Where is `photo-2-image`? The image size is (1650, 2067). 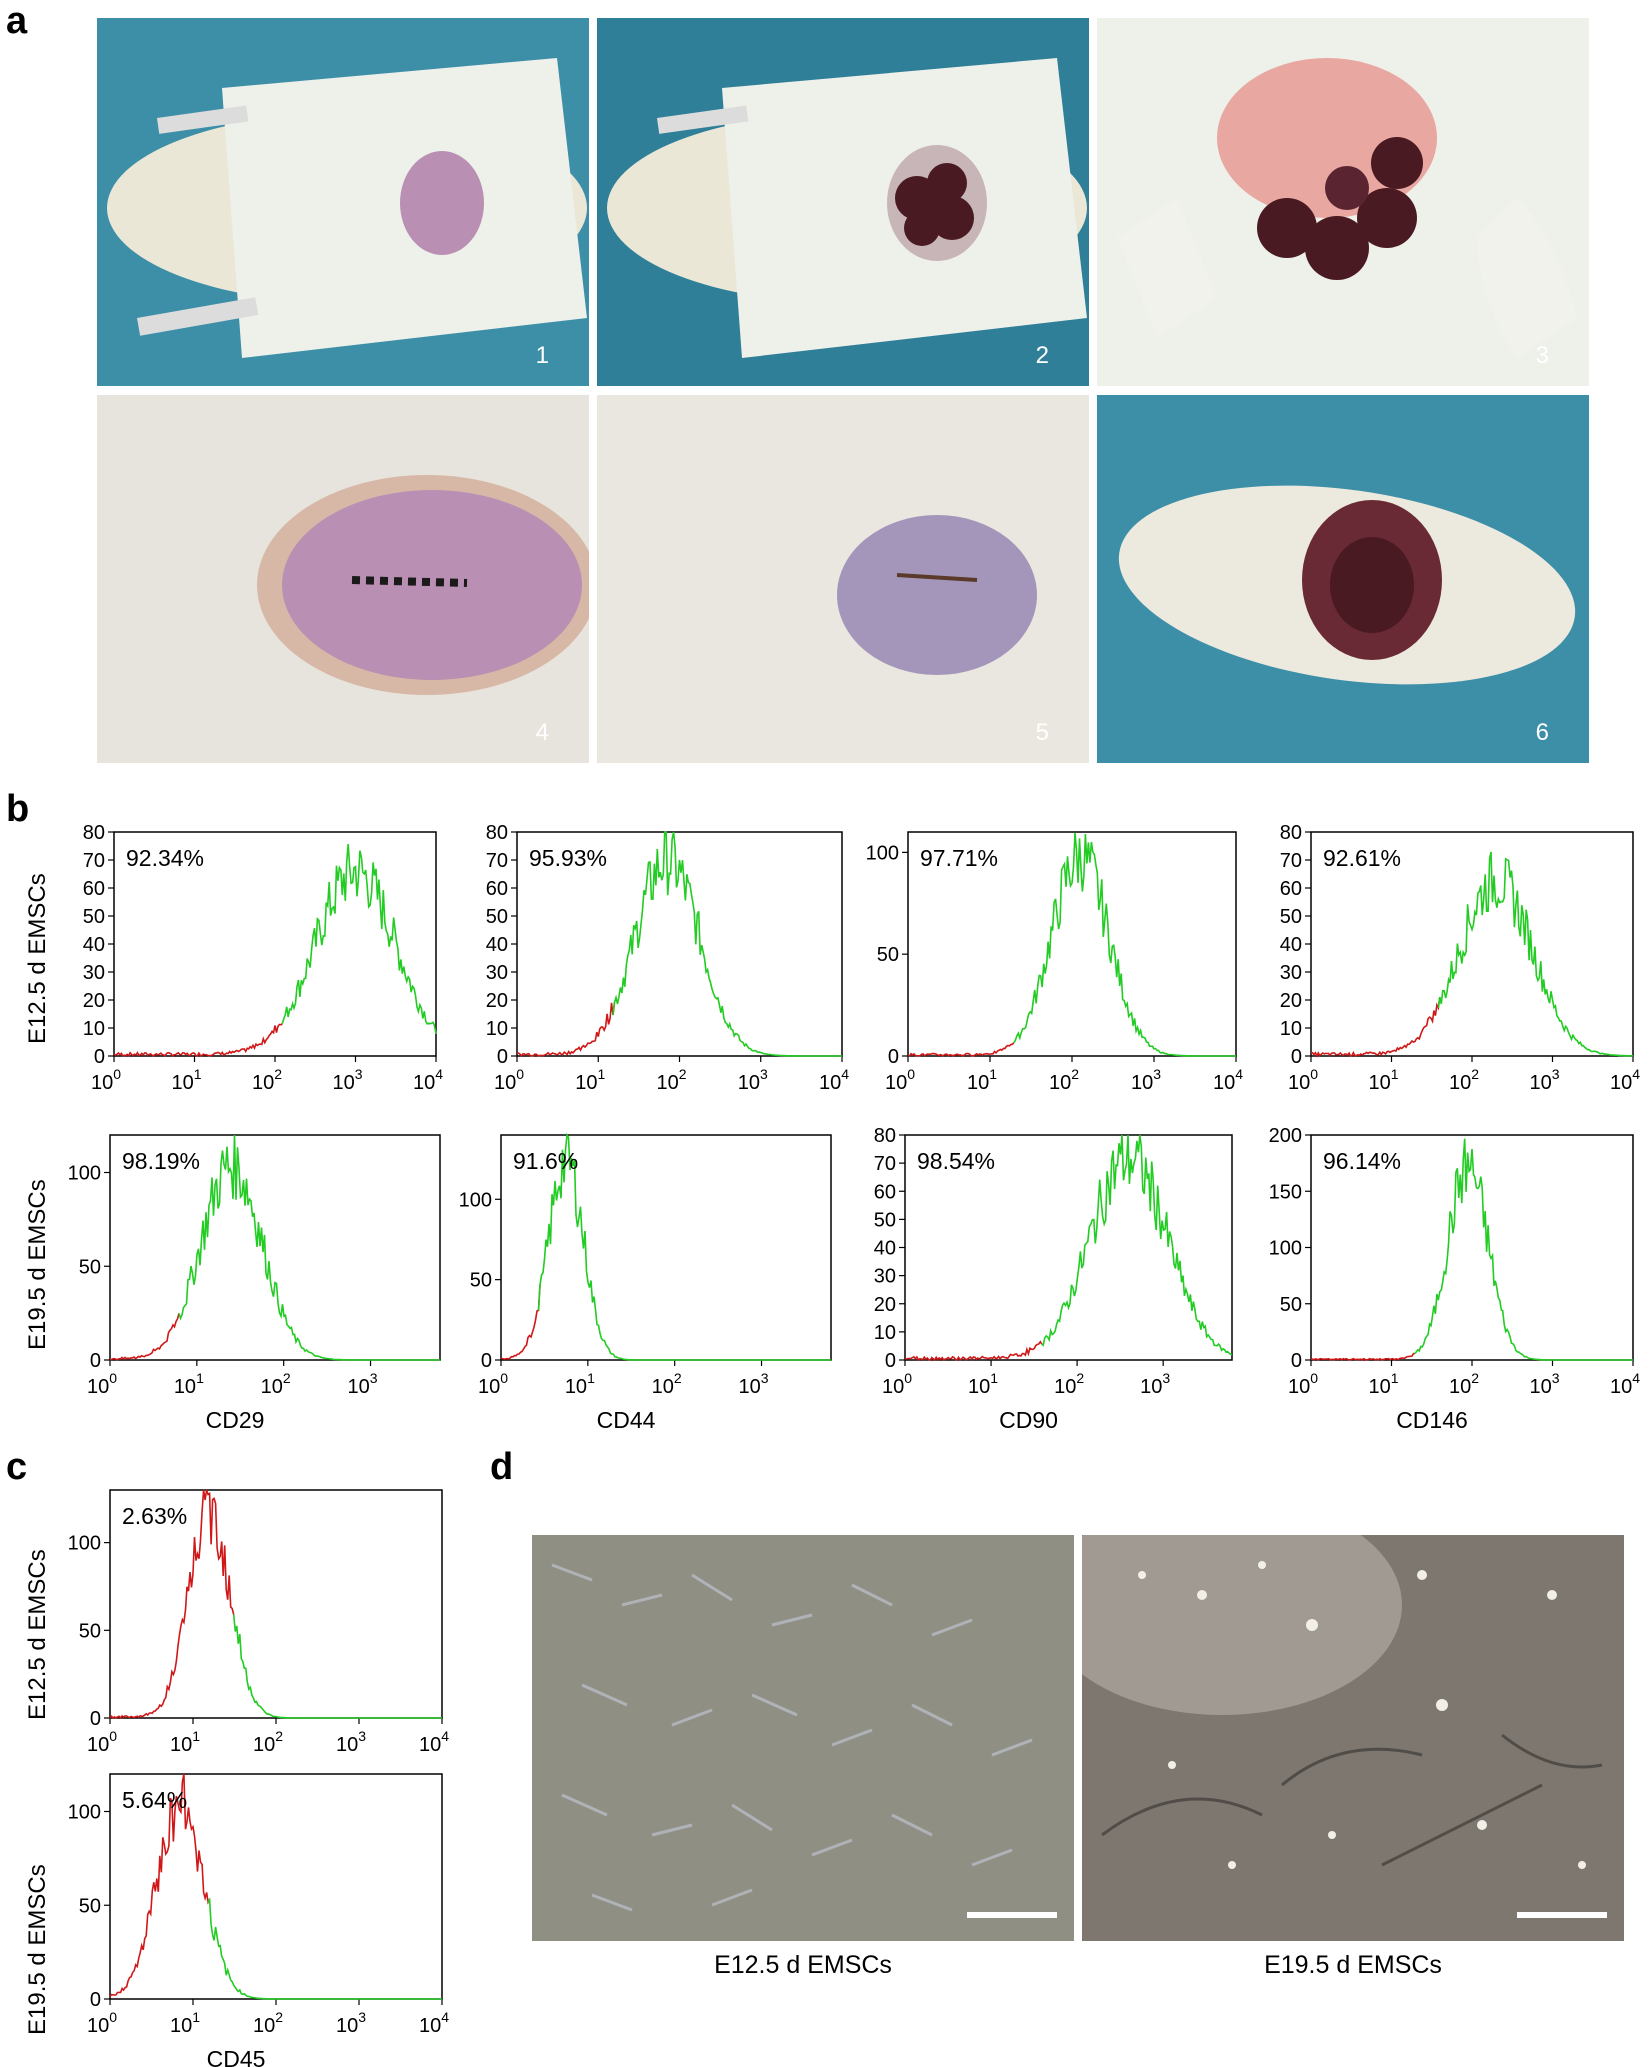
photo-2-image is located at coordinates (843, 202).